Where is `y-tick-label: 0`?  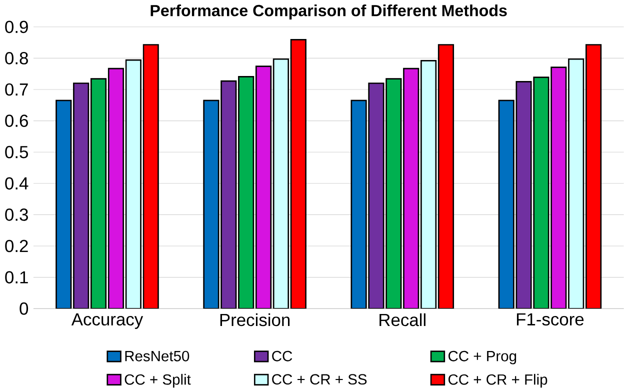
y-tick-label: 0 is located at coordinates (24, 308).